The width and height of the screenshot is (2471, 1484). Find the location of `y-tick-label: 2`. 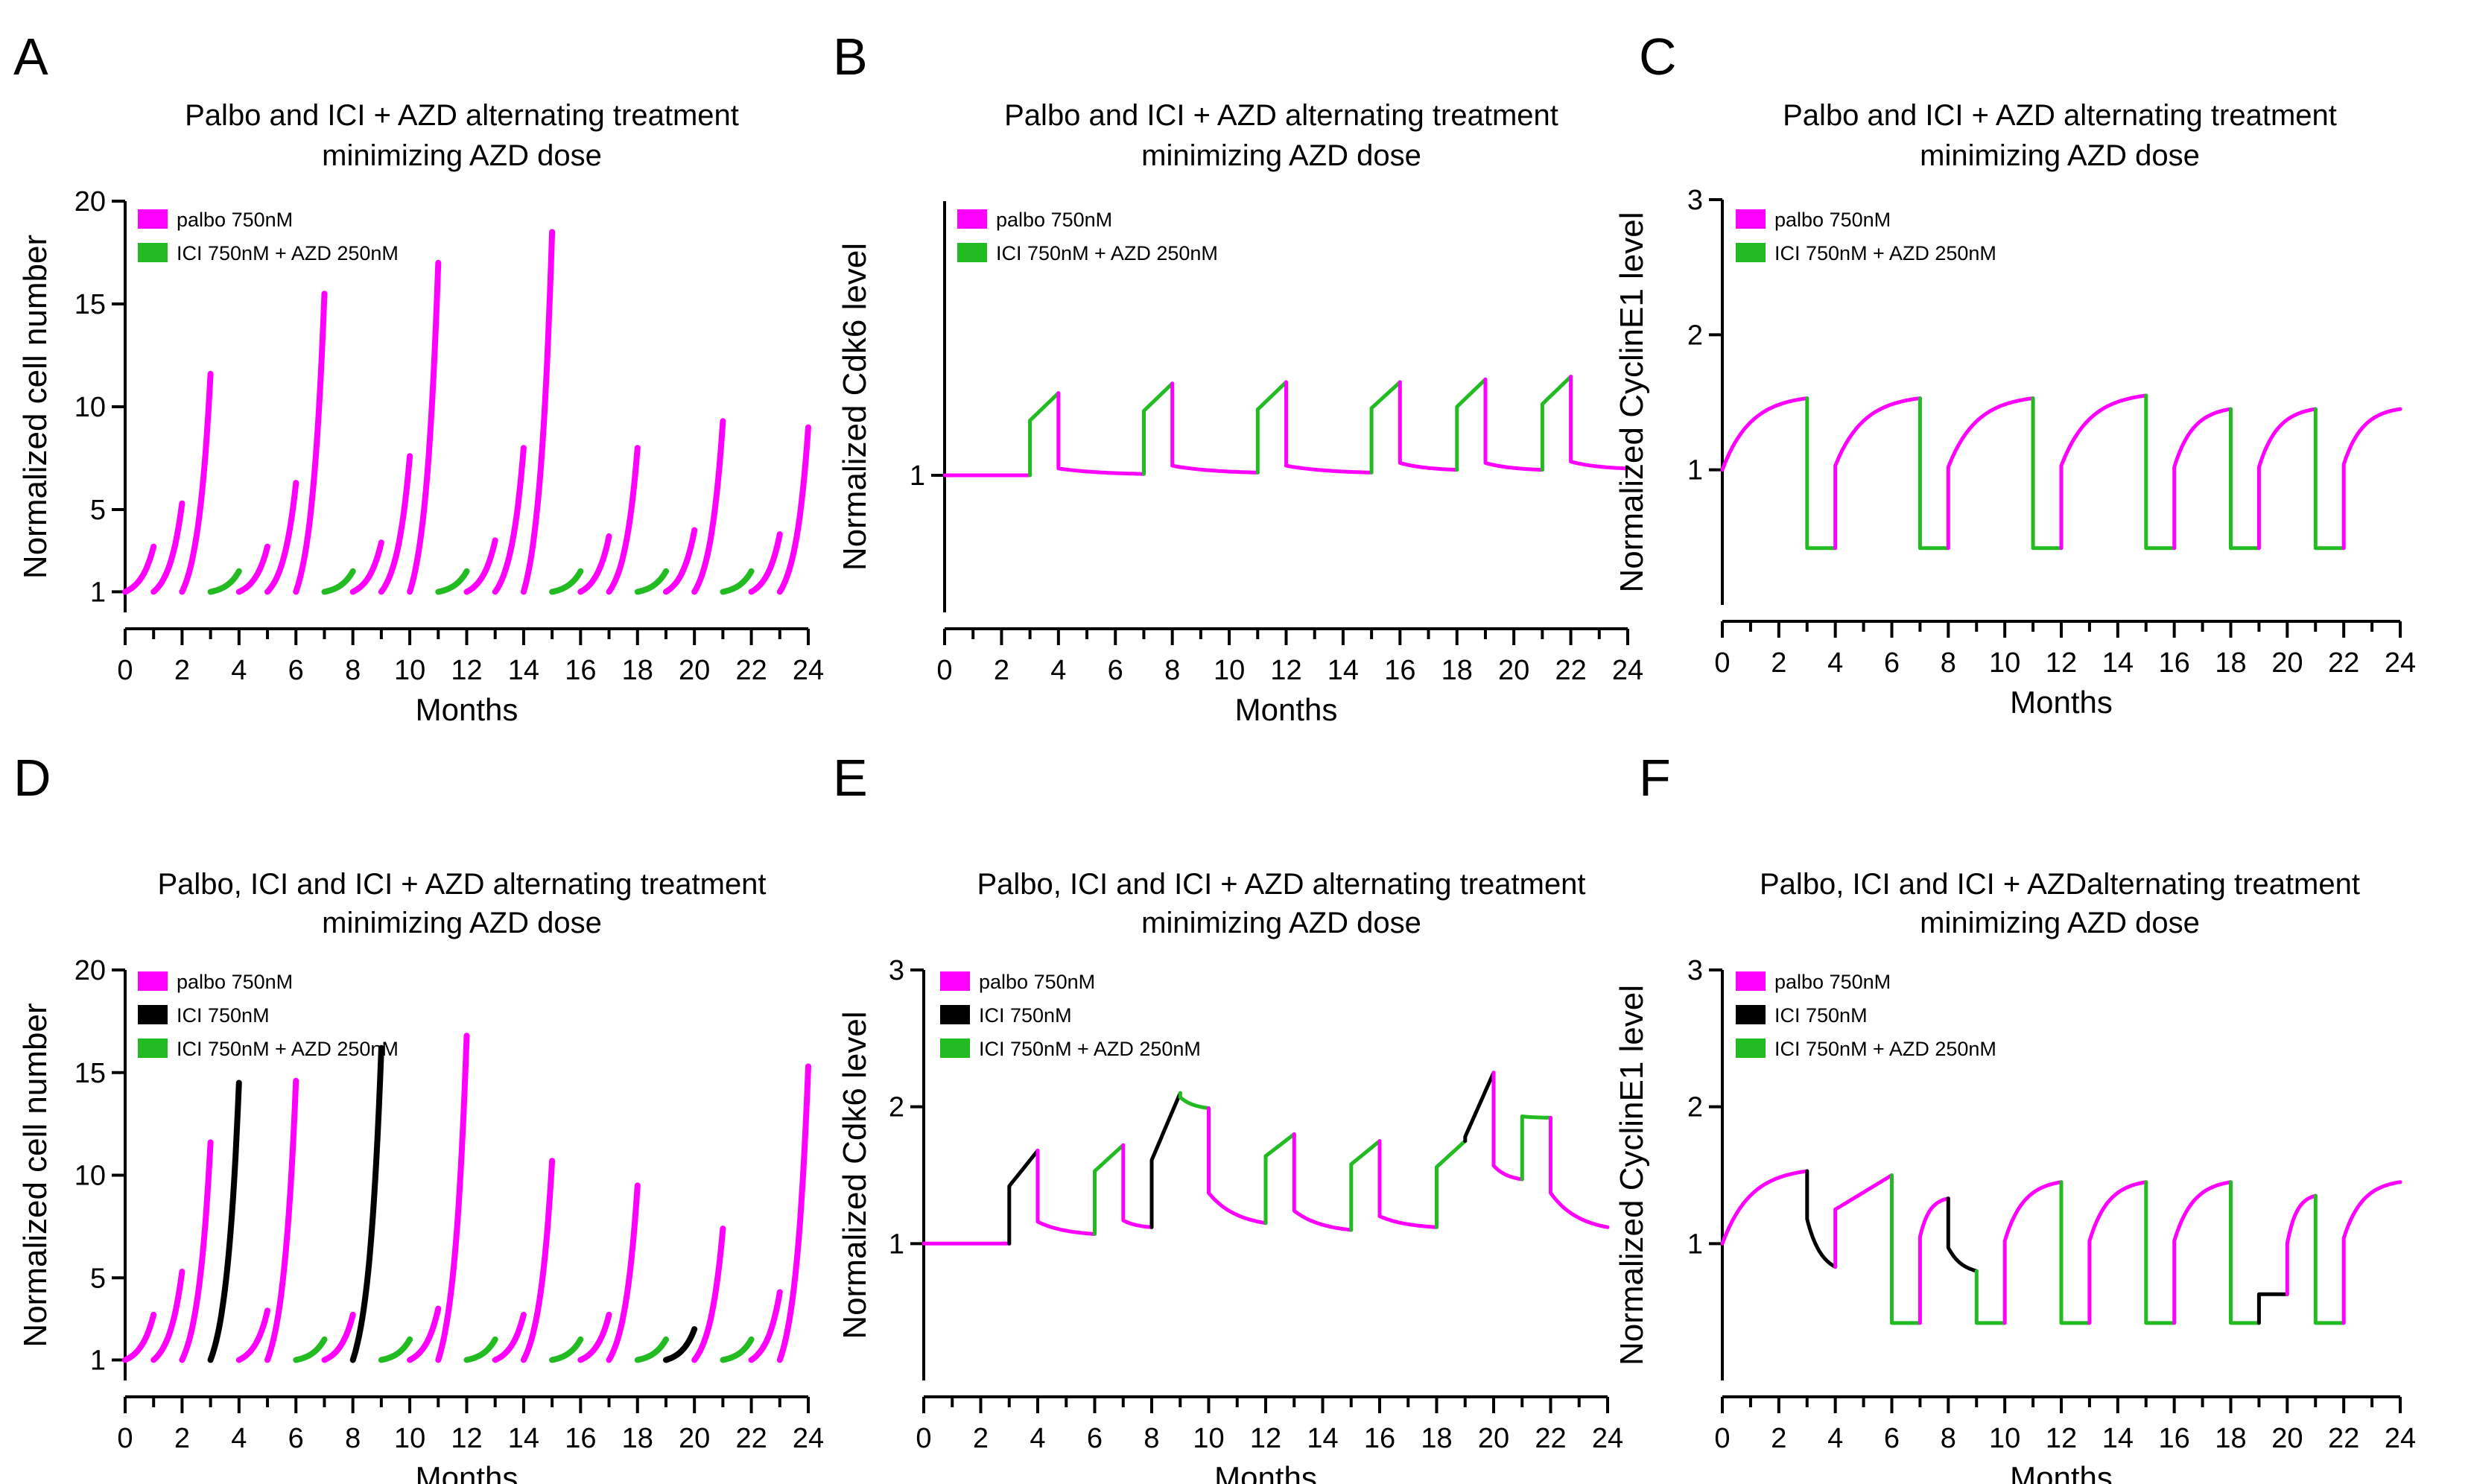

y-tick-label: 2 is located at coordinates (1695, 336).